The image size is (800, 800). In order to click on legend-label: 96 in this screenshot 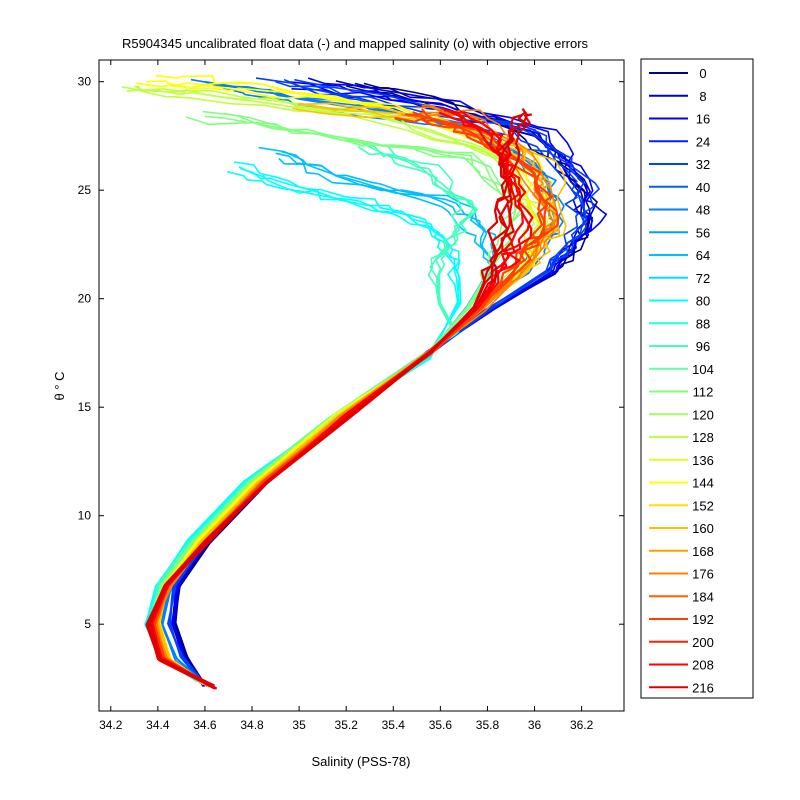, I will do `click(703, 346)`.